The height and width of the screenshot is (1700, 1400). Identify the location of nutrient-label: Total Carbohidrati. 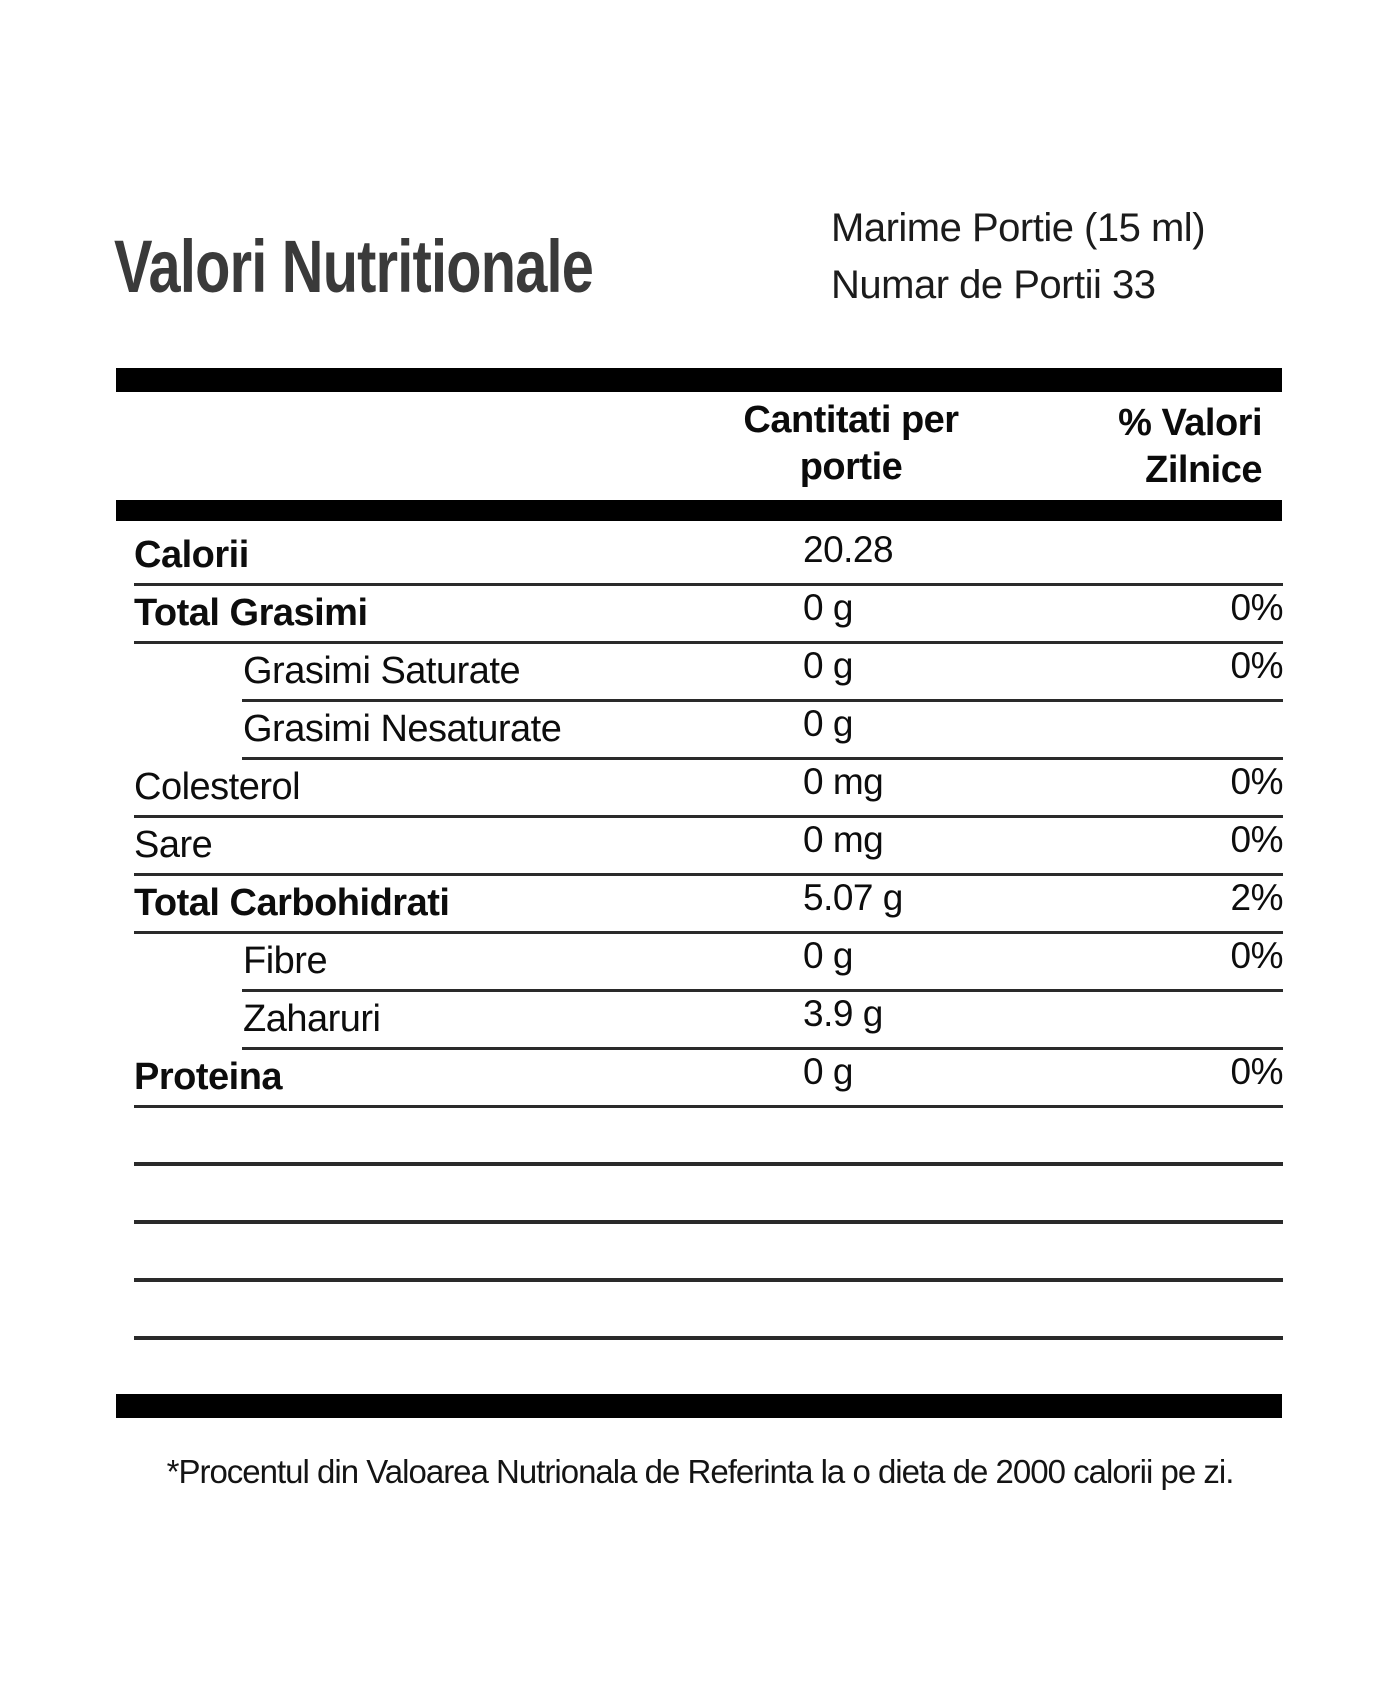
(292, 903).